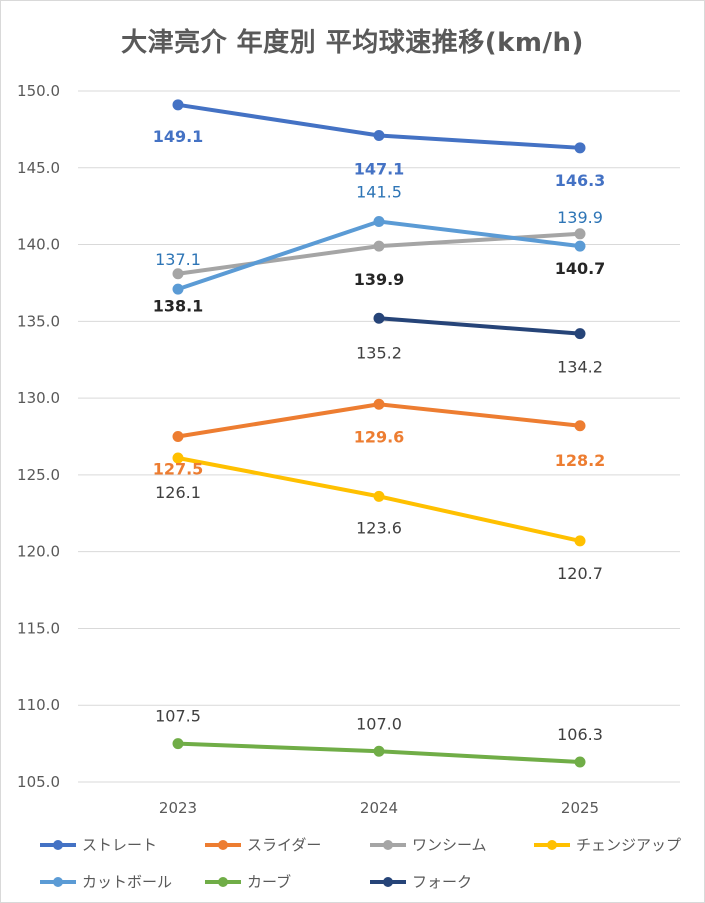 Image resolution: width=705 pixels, height=903 pixels. I want to click on y-tick-label: 110.0, so click(38, 705).